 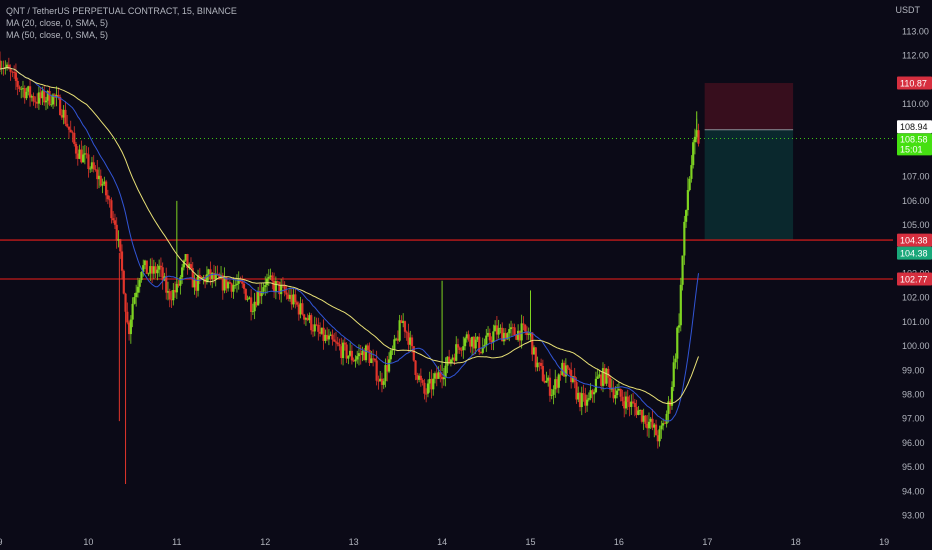 I want to click on stop-loss-zone, so click(x=749, y=106).